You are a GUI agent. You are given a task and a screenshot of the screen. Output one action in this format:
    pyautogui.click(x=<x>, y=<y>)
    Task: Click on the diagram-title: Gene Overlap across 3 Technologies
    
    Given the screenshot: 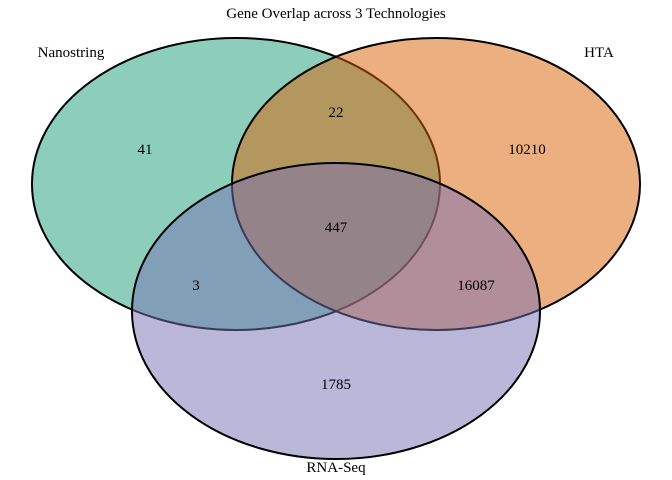 What is the action you would take?
    pyautogui.click(x=336, y=14)
    